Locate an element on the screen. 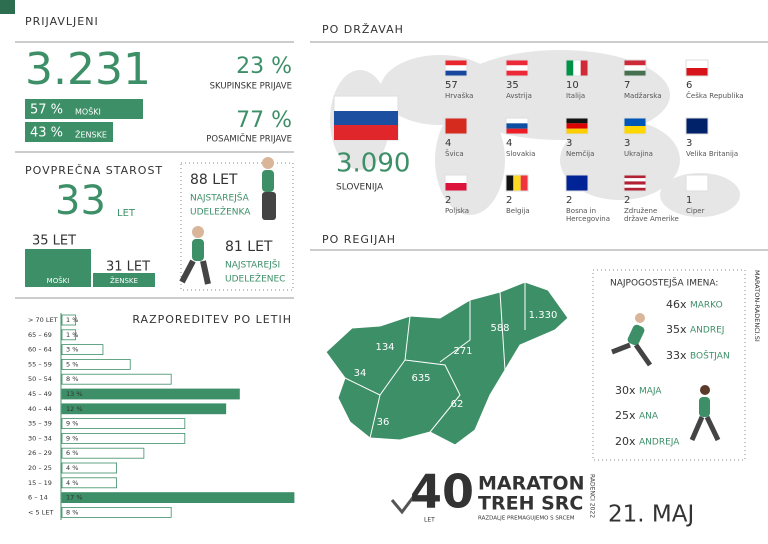 Image resolution: width=768 pixels, height=544 pixels. logo-line: MARATON is located at coordinates (531, 484).